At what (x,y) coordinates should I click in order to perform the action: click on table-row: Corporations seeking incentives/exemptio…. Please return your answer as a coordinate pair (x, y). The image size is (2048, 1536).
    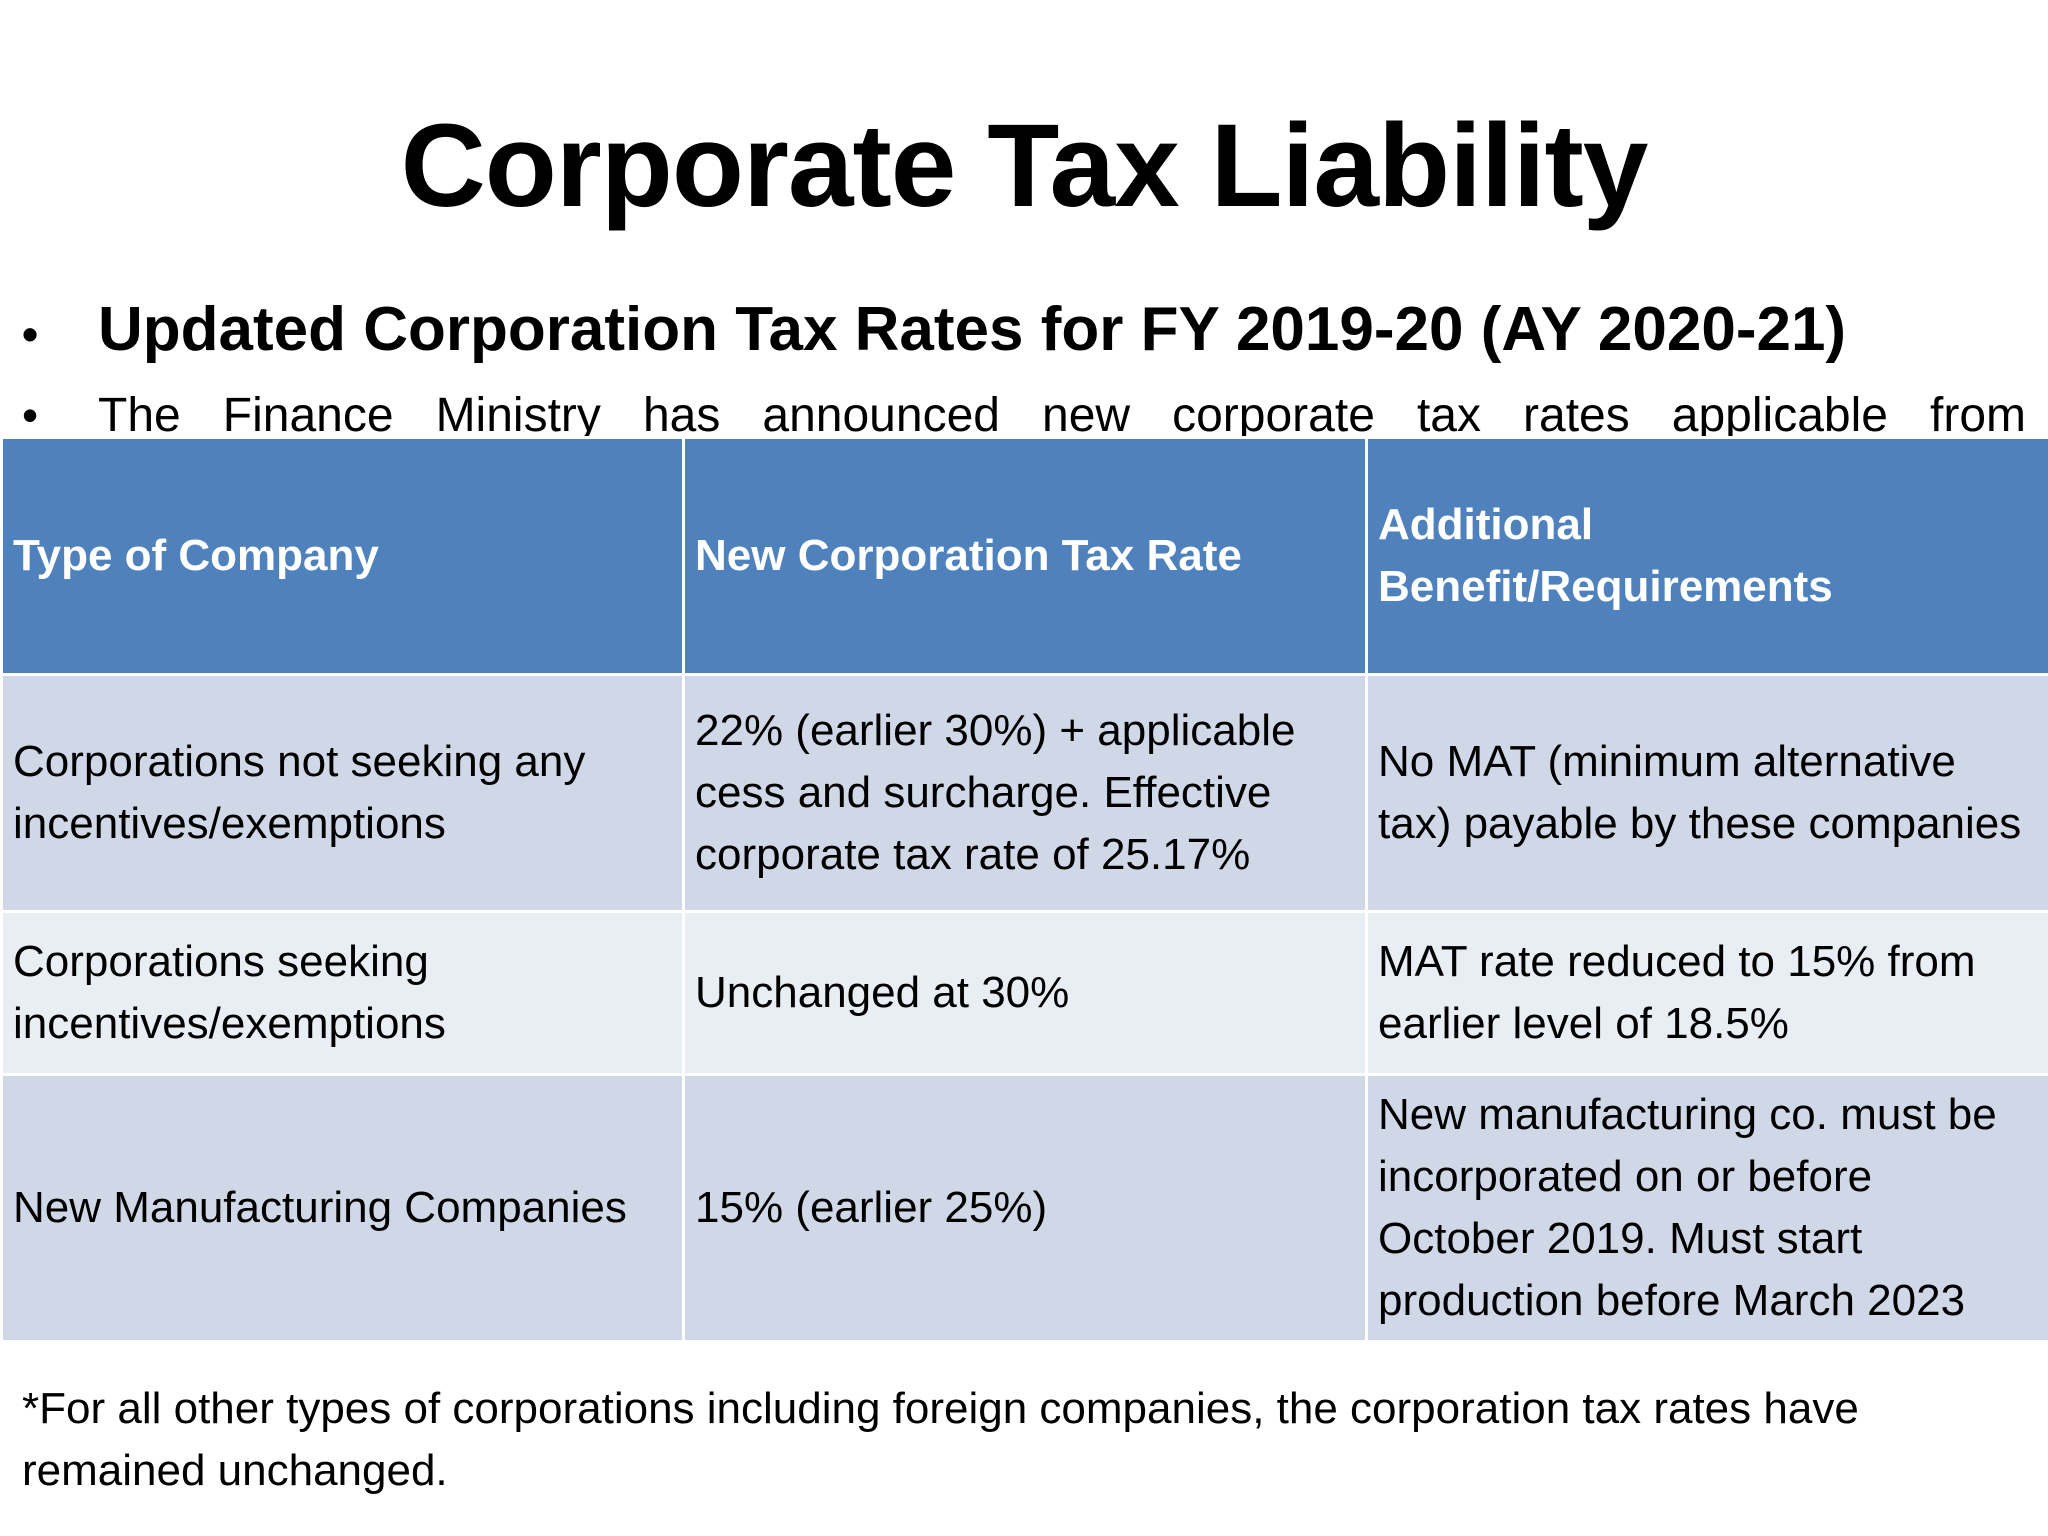
    Looking at the image, I should click on (1024, 993).